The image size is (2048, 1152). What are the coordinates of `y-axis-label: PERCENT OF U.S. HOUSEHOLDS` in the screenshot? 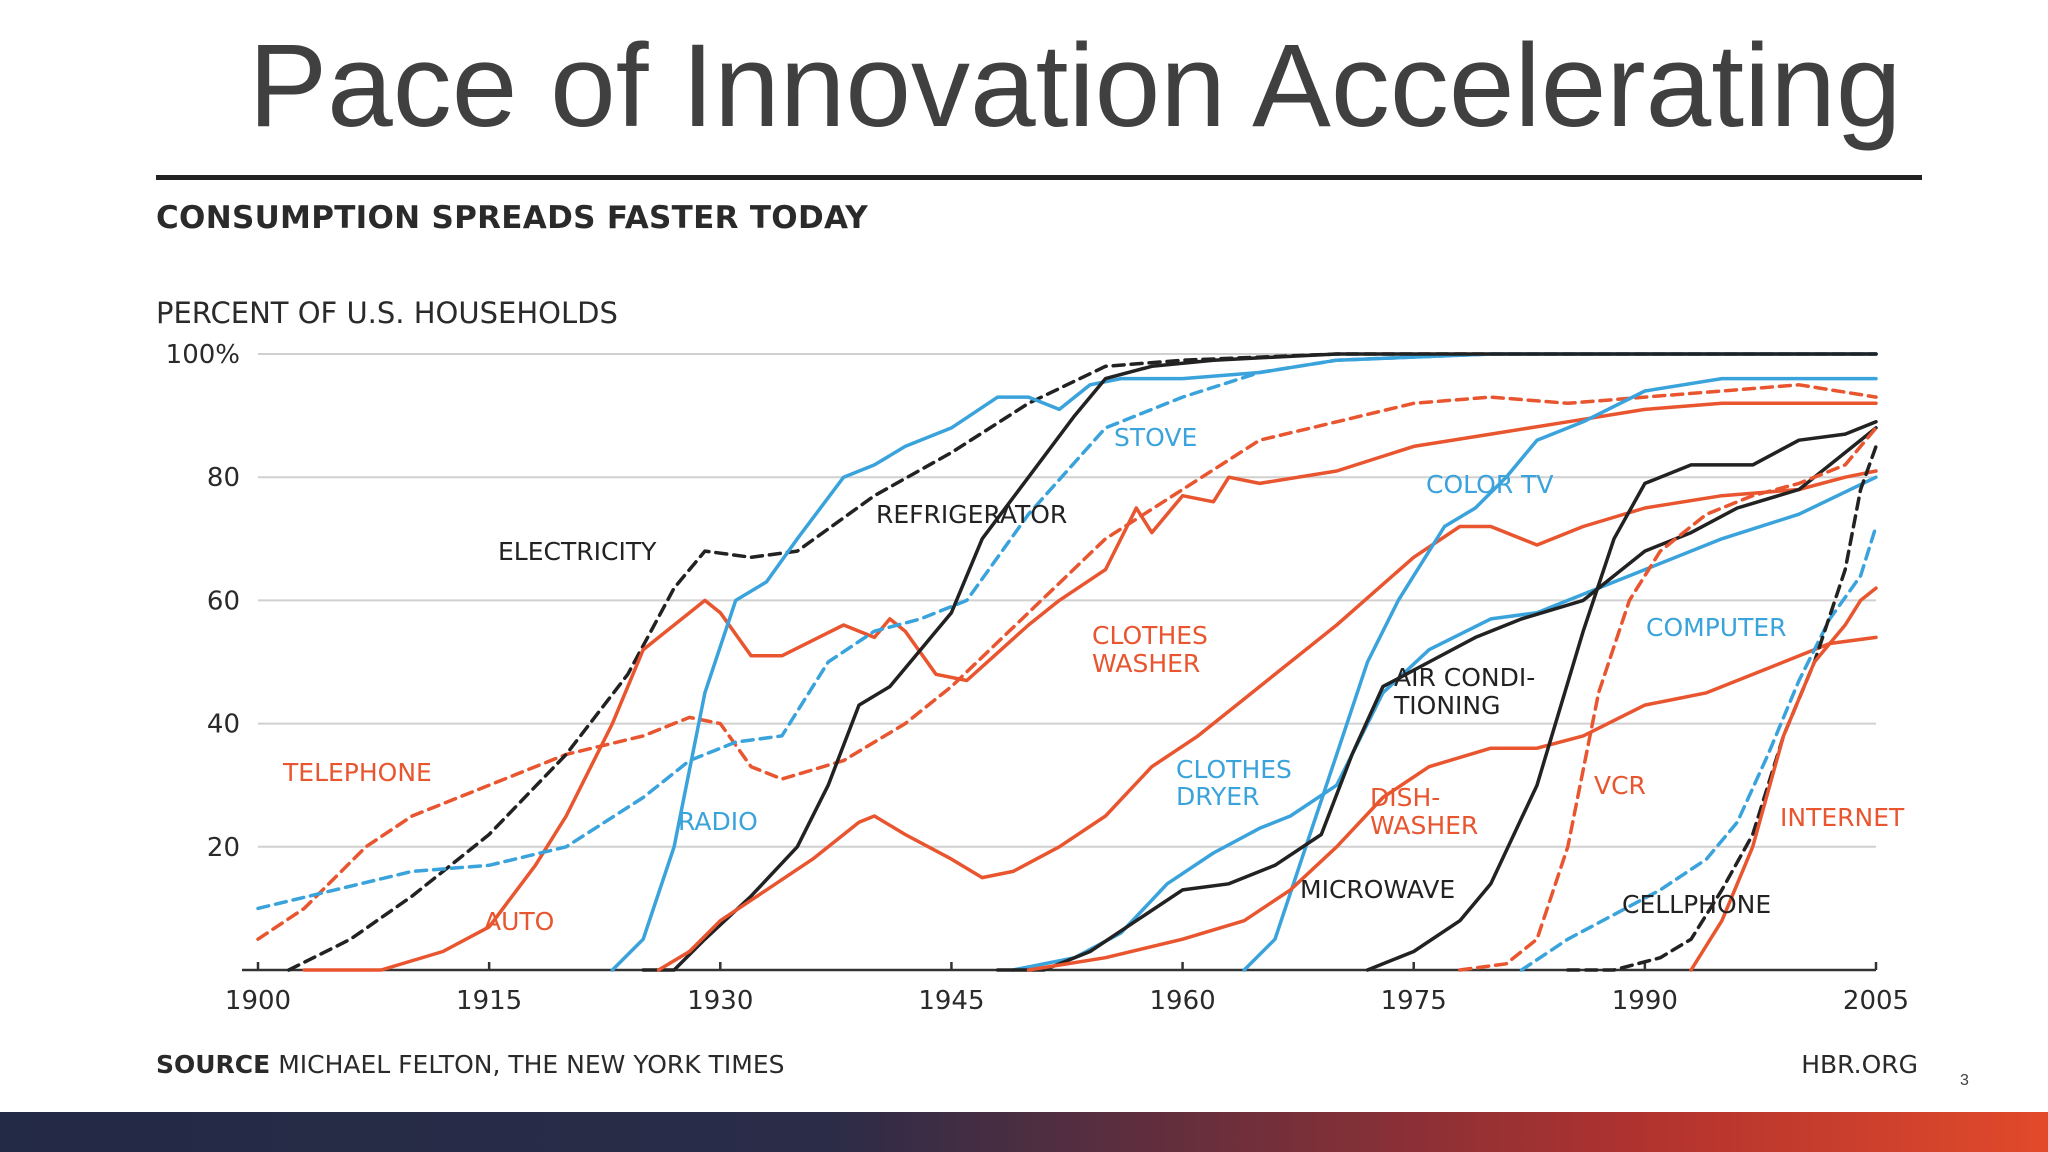 It's located at (387, 313).